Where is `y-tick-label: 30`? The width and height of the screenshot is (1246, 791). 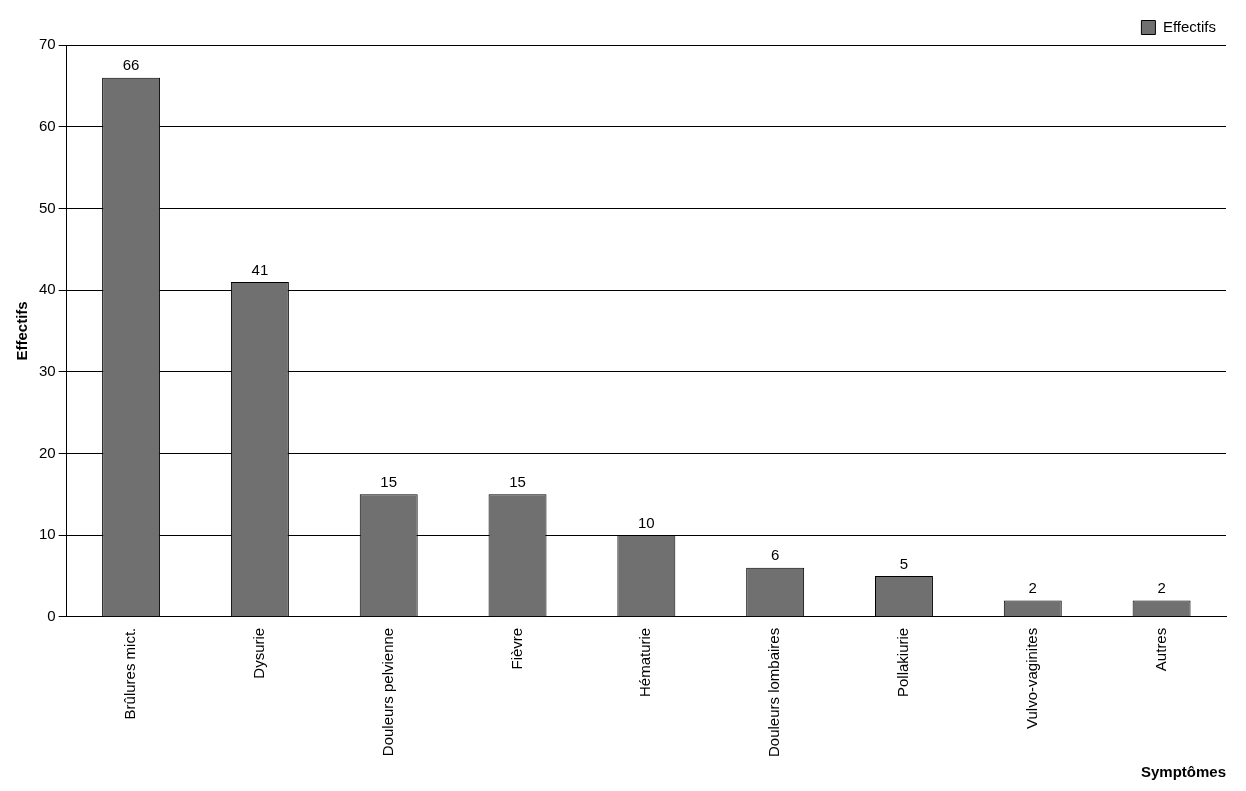 y-tick-label: 30 is located at coordinates (47, 370).